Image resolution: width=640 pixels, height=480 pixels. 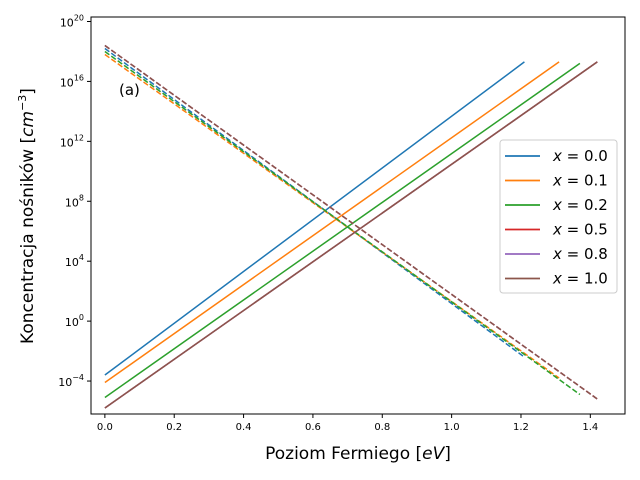 I want to click on y-tick-label: 10¹², so click(x=72, y=141).